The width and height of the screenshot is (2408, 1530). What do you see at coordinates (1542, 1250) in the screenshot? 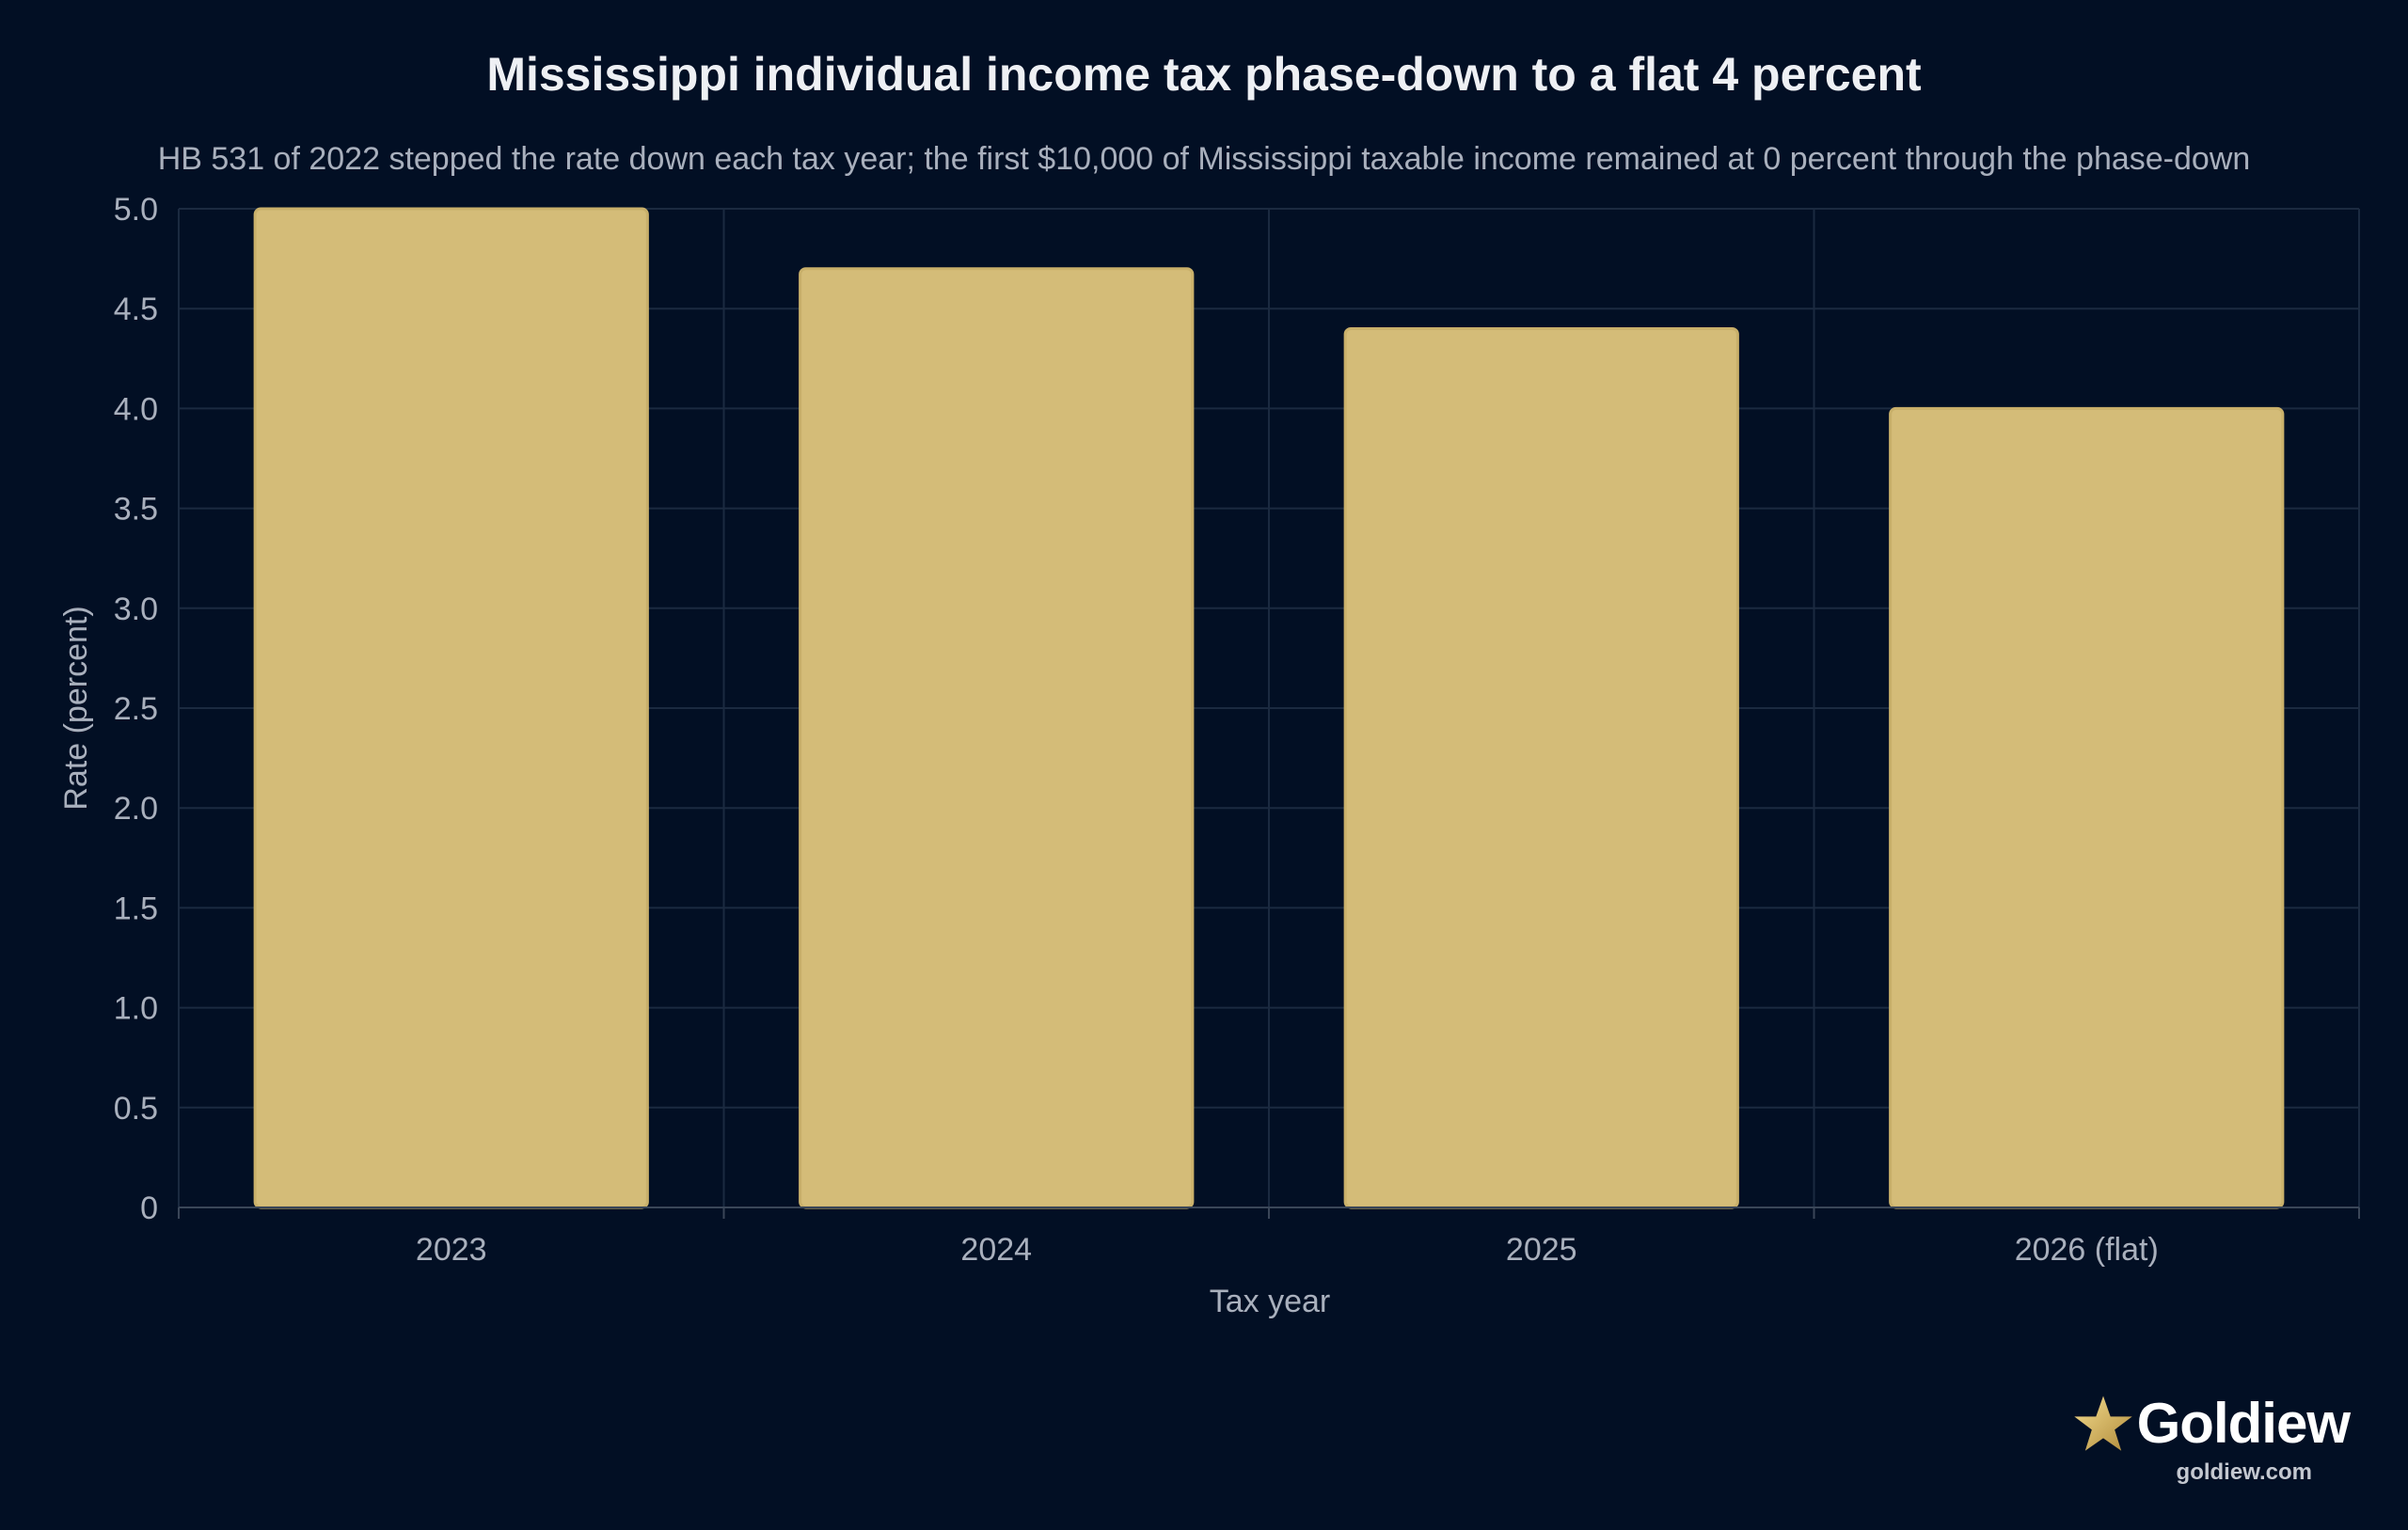
I see `x-tick-label: 2025` at bounding box center [1542, 1250].